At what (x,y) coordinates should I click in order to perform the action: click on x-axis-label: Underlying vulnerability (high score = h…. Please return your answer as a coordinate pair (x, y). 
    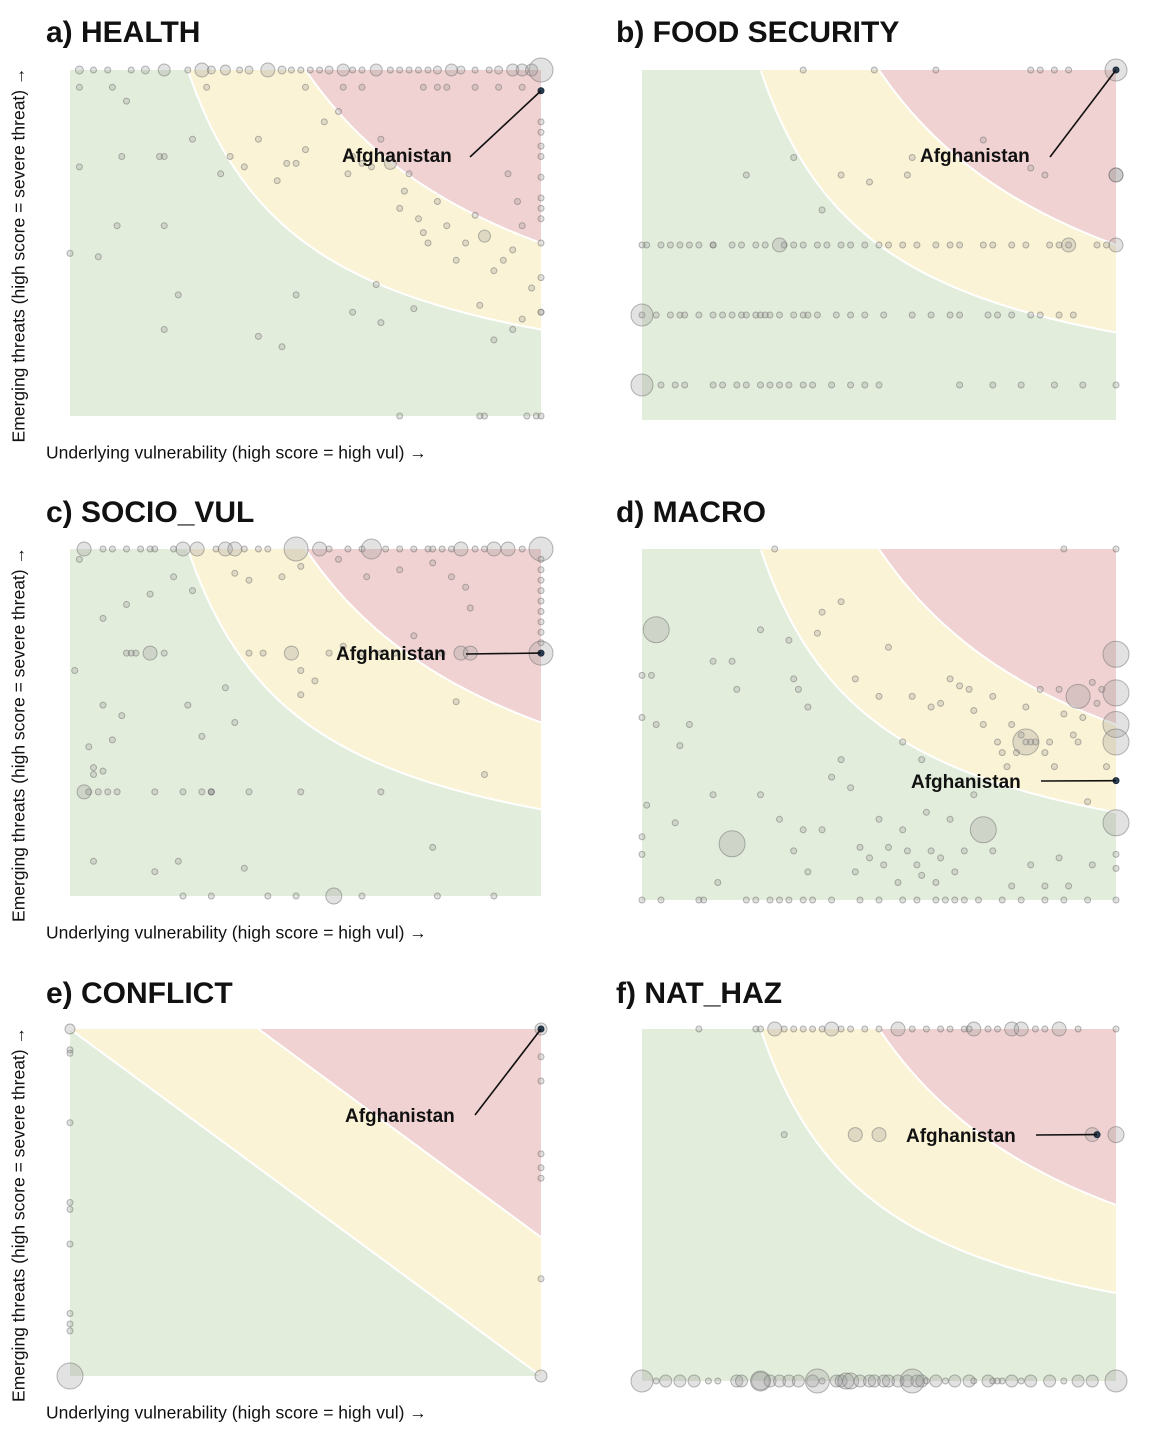
    Looking at the image, I should click on (236, 933).